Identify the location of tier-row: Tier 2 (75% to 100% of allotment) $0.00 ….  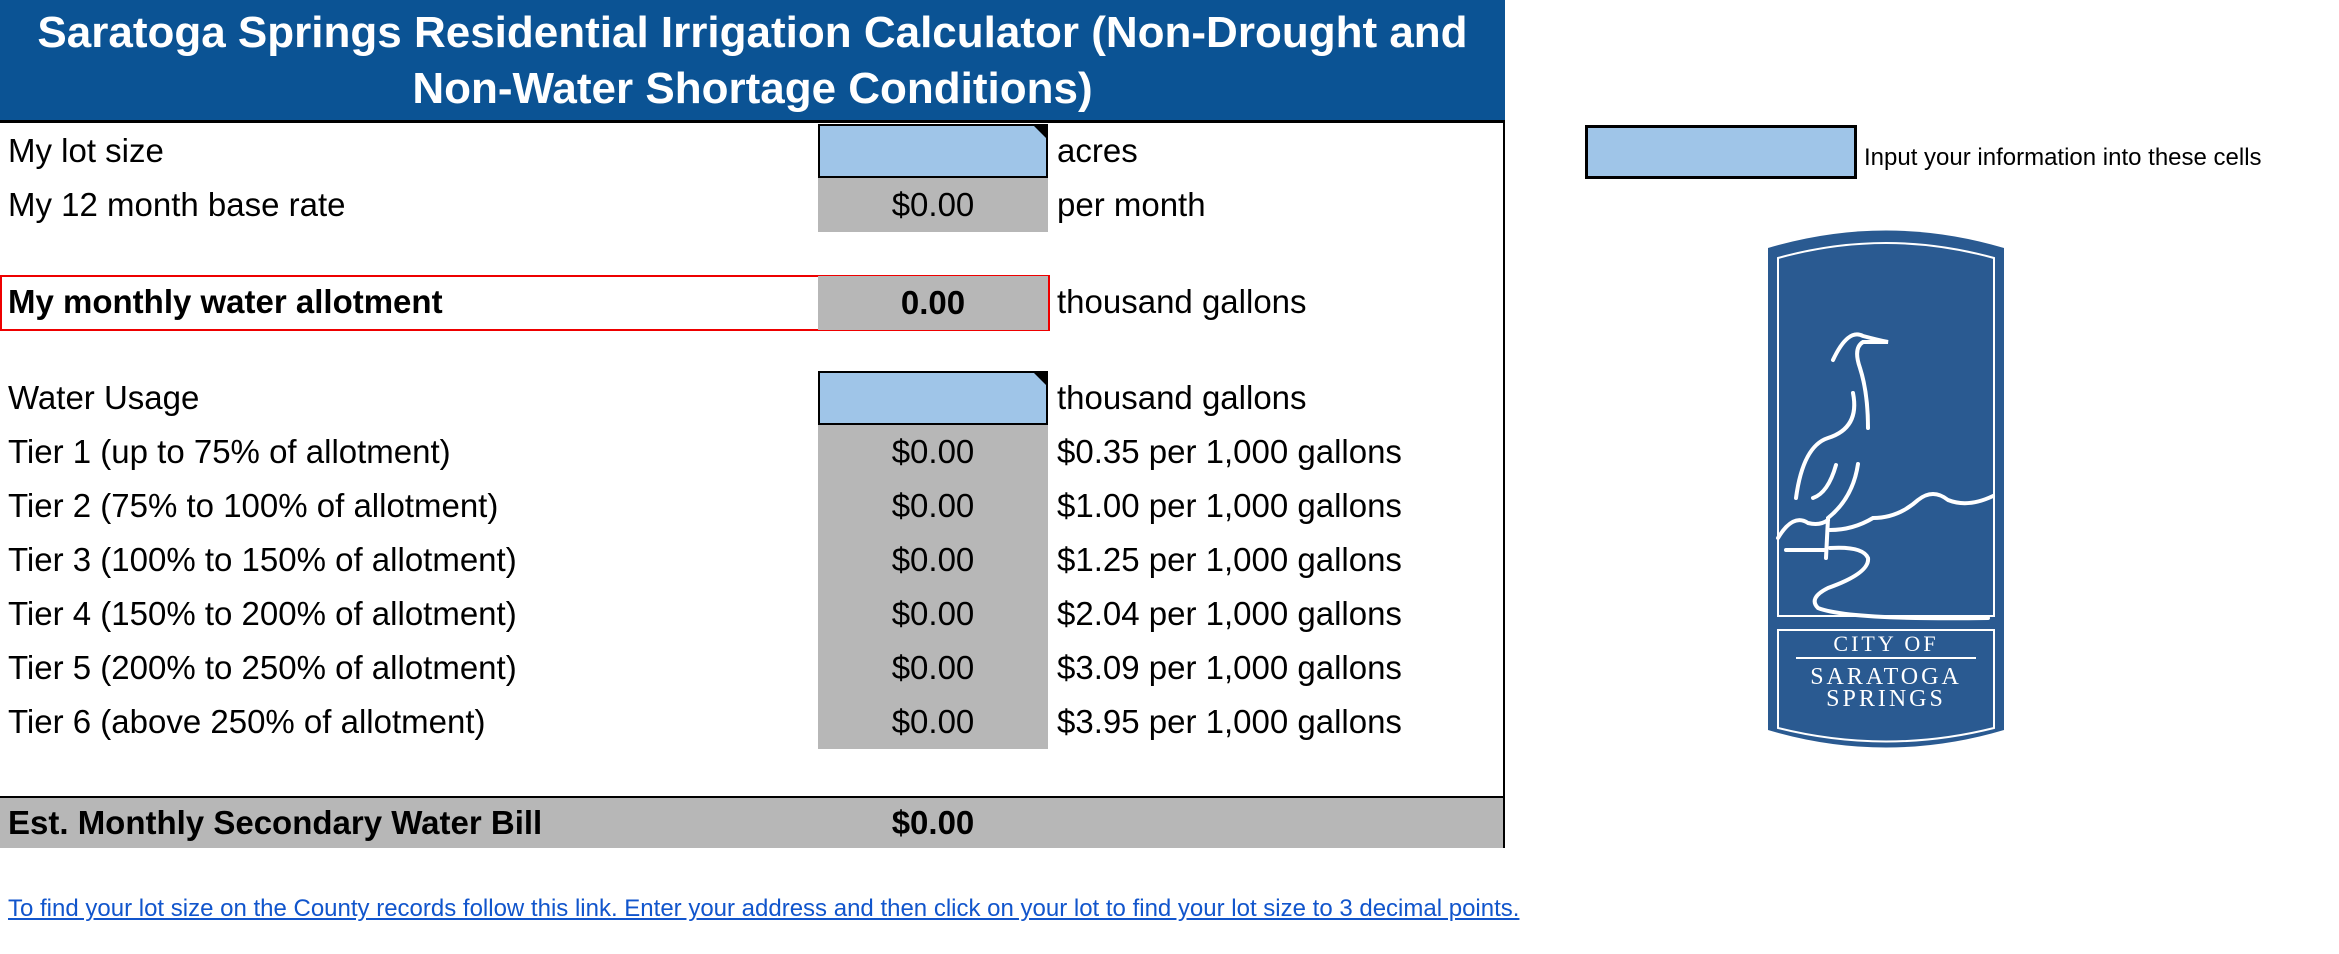
(751, 506).